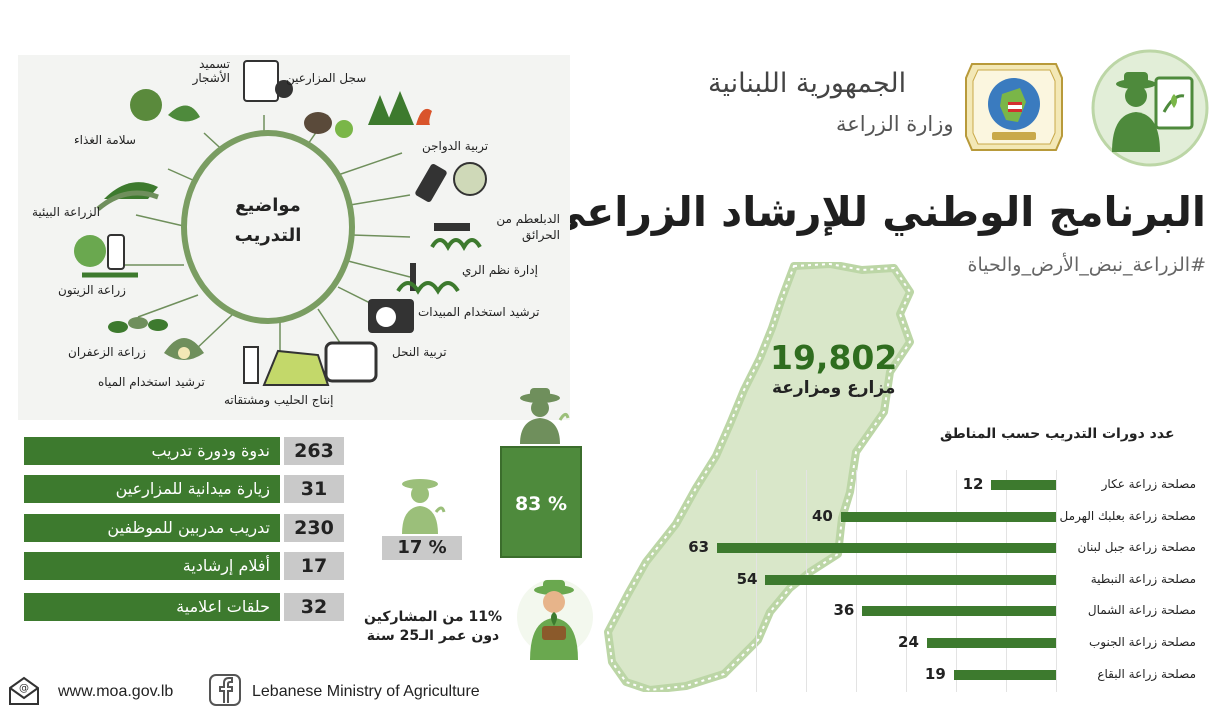 Image resolution: width=1226 pixels, height=720 pixels. What do you see at coordinates (1143, 578) in the screenshot?
I see `chart-category-label: مصلحة زراعة النبطية` at bounding box center [1143, 578].